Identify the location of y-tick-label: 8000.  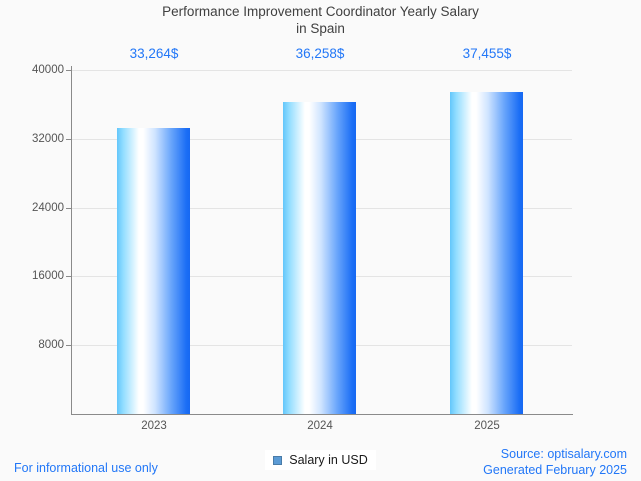
(51, 345).